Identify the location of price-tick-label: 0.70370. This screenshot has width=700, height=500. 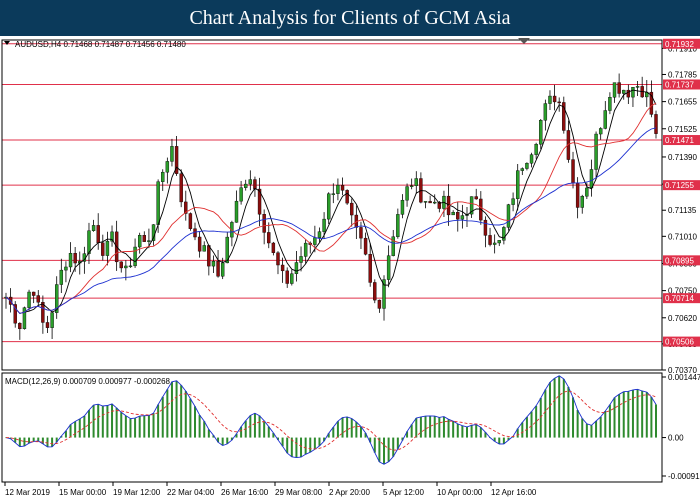
(682, 370).